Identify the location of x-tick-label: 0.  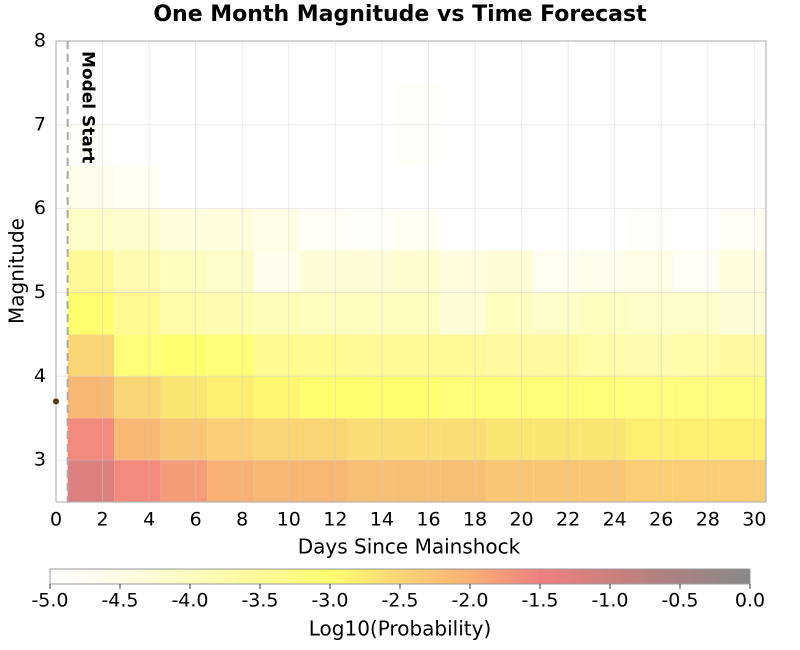
(56, 520).